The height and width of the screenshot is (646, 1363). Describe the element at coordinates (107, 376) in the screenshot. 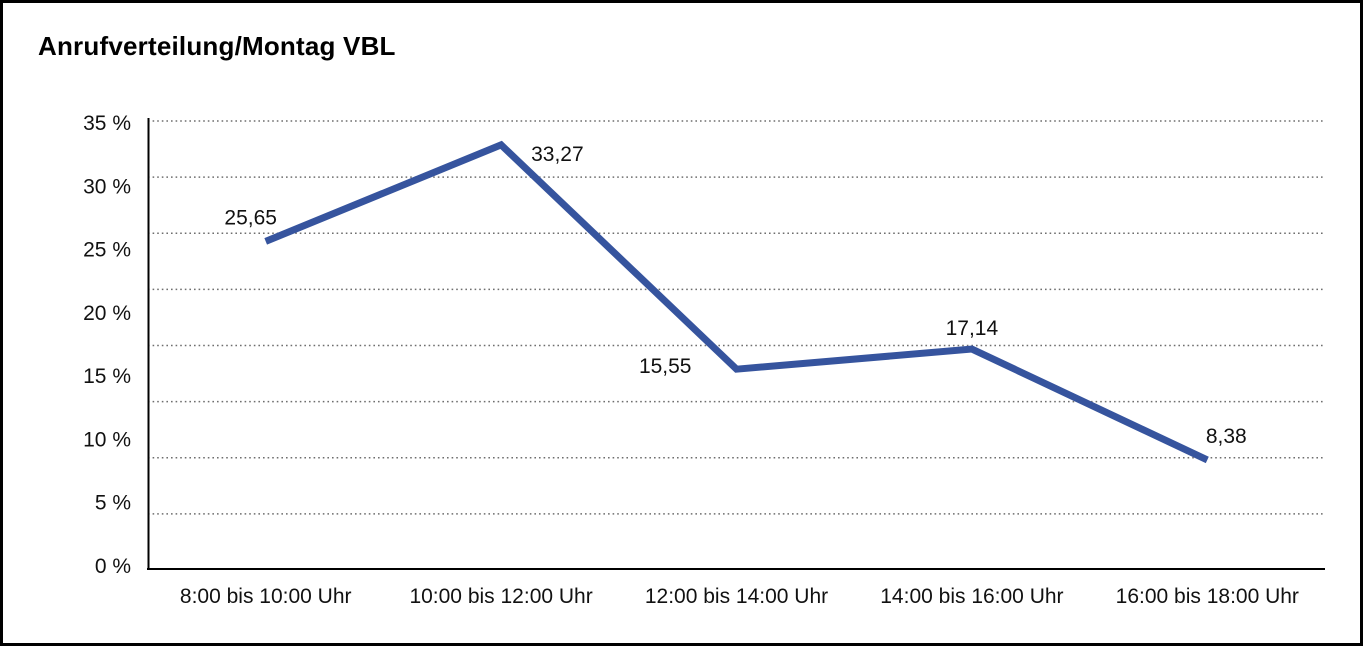

I see `y-tick-label: 15 %` at that location.